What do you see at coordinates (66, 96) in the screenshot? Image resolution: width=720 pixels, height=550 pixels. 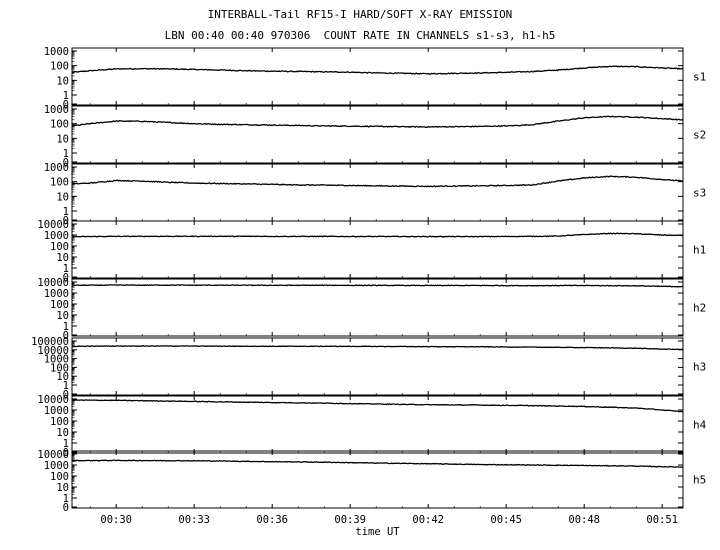 I see `y-tick-label-s1: 1` at bounding box center [66, 96].